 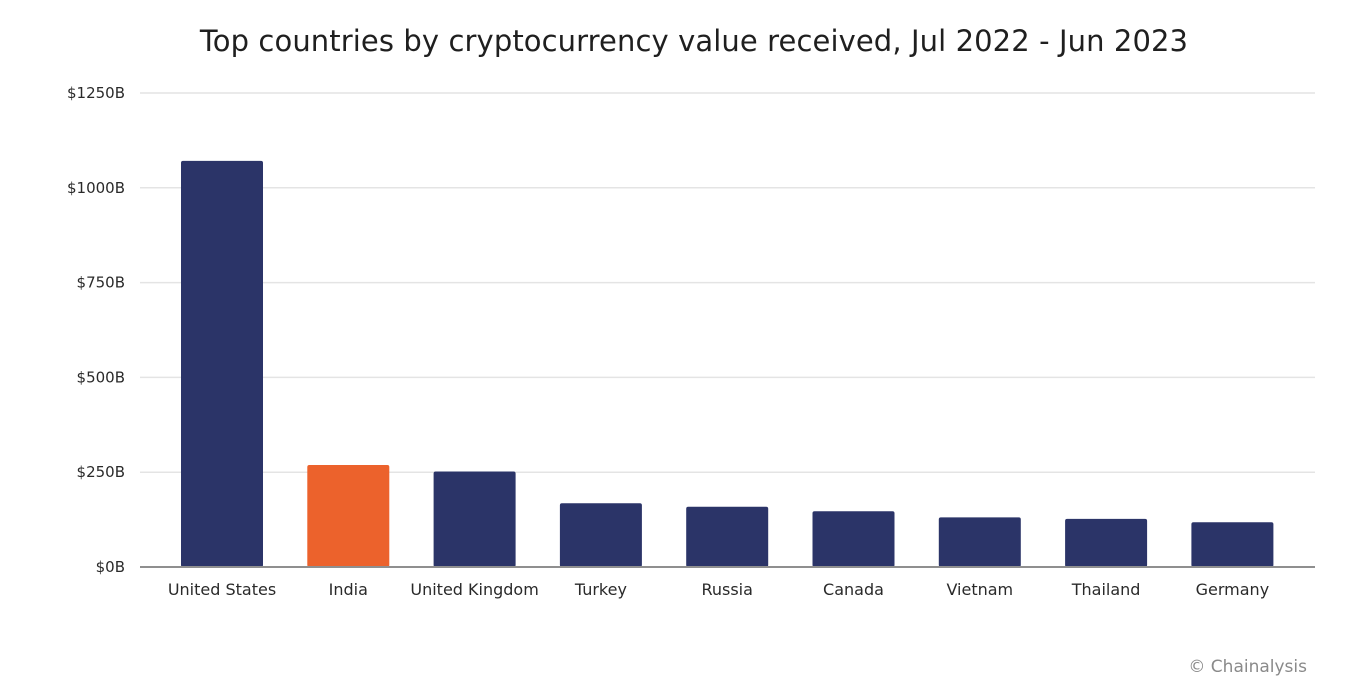 I want to click on x-tick-label: United Kingdom, so click(x=474, y=589).